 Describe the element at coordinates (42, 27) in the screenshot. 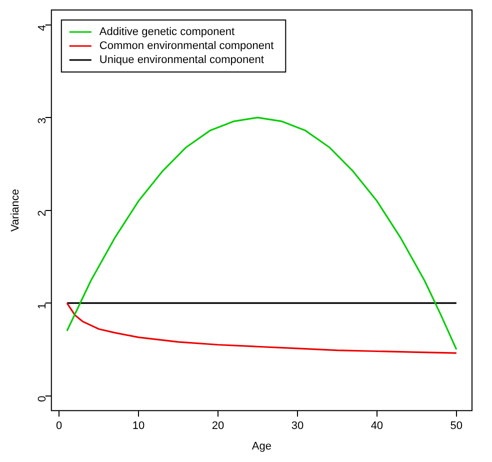

I see `y-tick-label: 4` at that location.